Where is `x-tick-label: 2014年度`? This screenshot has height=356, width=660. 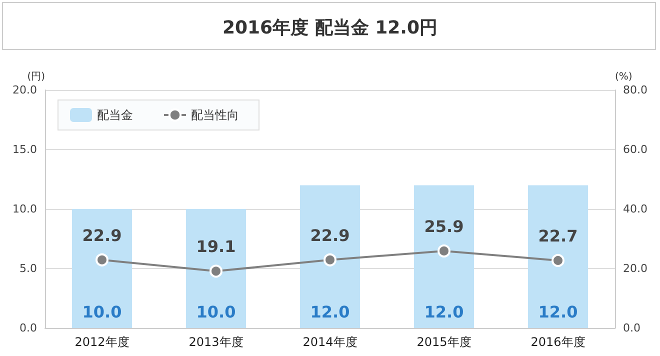
x-tick-label: 2014年度 is located at coordinates (330, 342).